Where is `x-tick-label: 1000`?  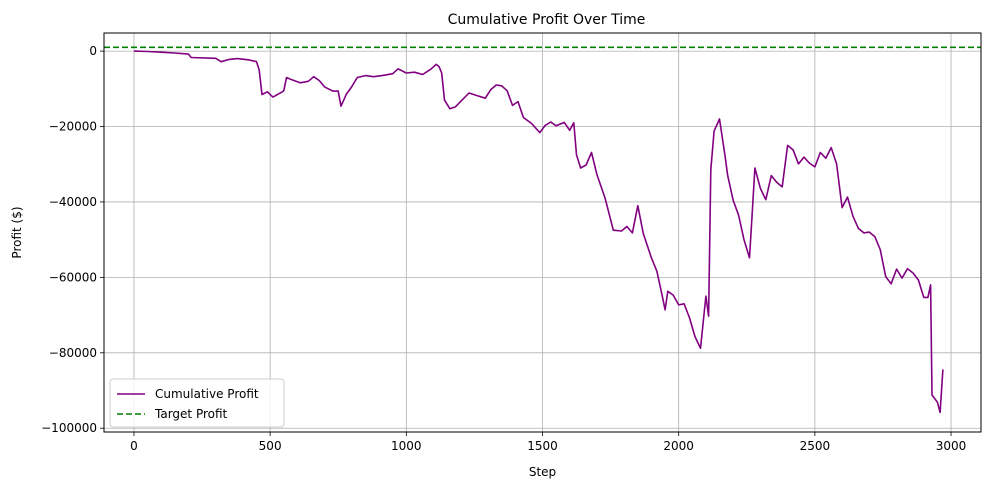
x-tick-label: 1000 is located at coordinates (406, 446).